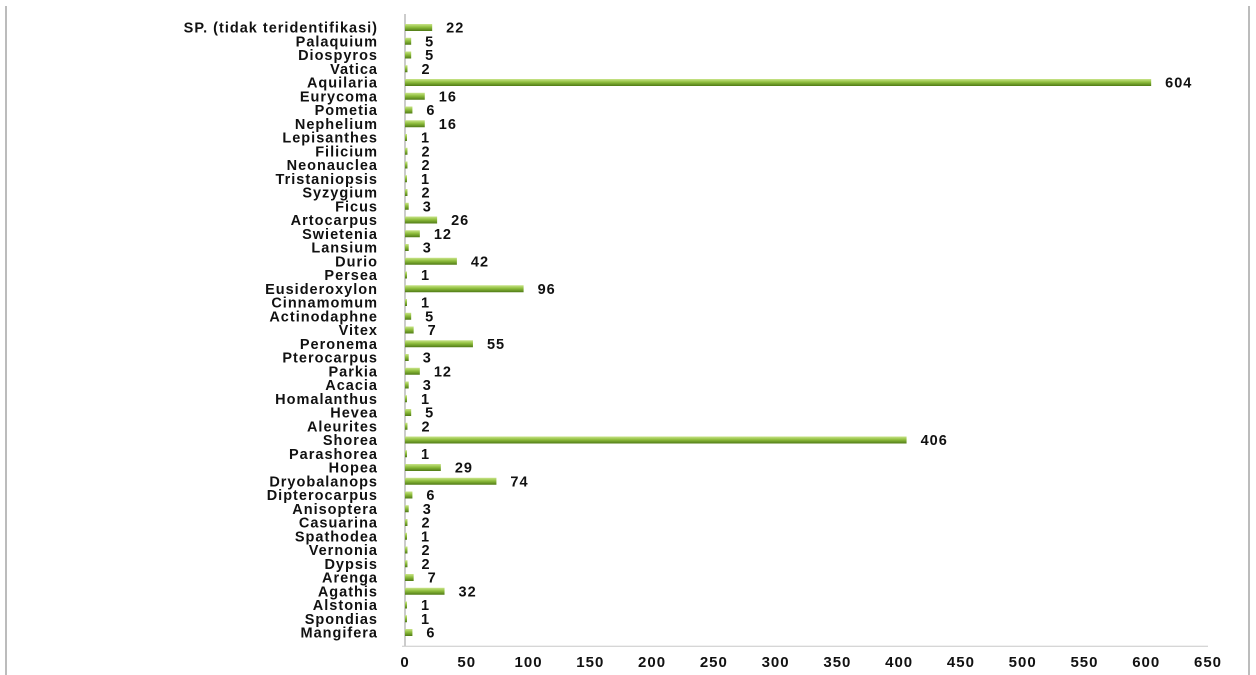  Describe the element at coordinates (430, 496) in the screenshot. I see `data-label: 6` at that location.